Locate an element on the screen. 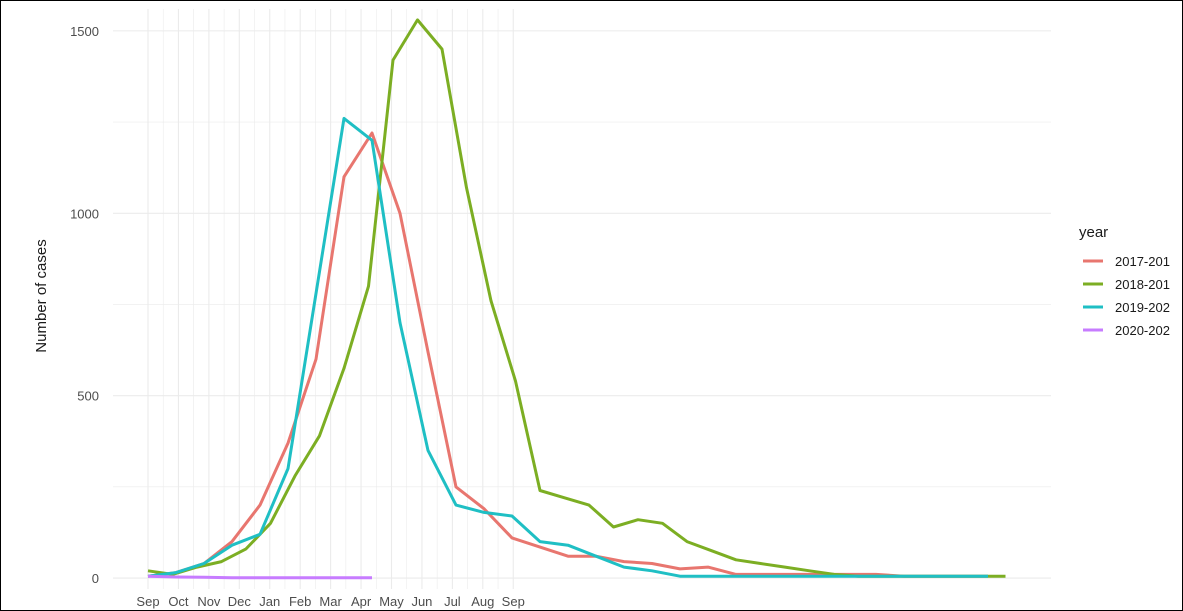  legend-label: 2017-201 is located at coordinates (1142, 261).